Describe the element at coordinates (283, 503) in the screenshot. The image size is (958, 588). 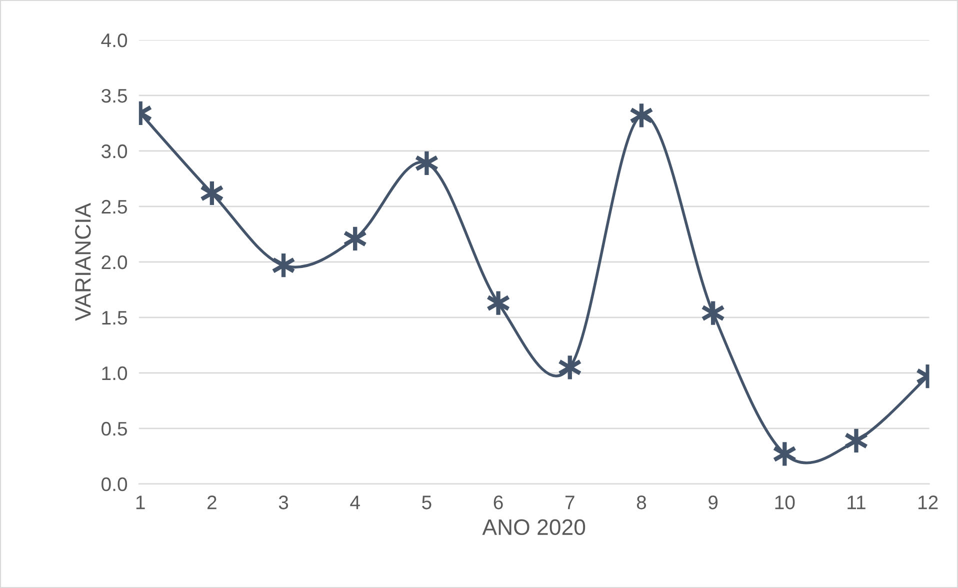
I see `x-tick-label: 3` at that location.